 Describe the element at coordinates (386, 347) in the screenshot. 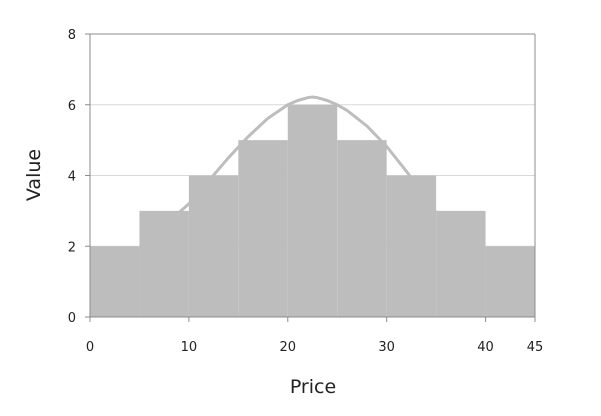

I see `x-tick-label-30: 30` at that location.